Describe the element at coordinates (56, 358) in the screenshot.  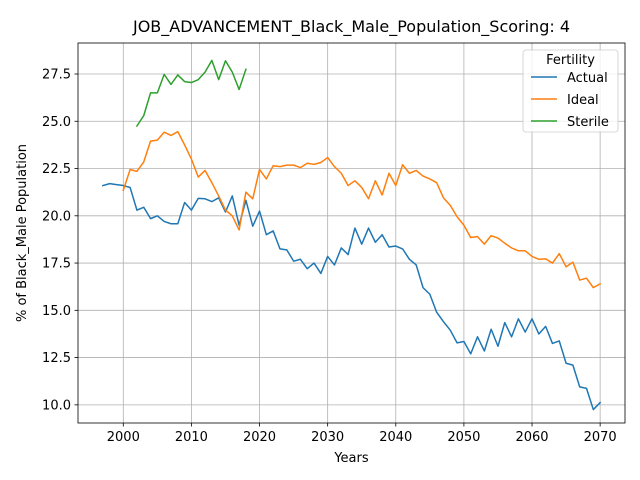
I see `y-tick-label-12-5: 12.5` at that location.